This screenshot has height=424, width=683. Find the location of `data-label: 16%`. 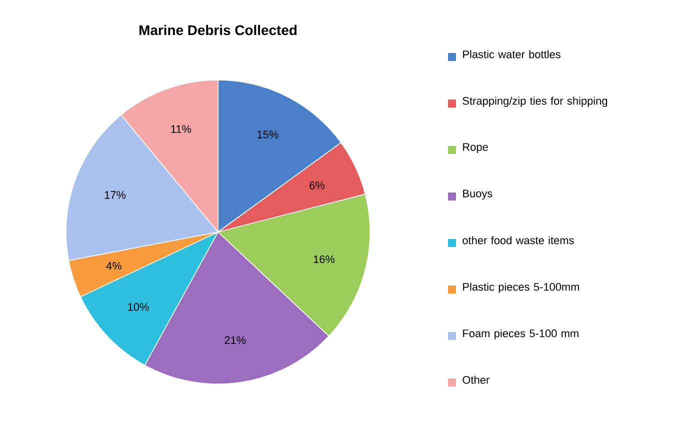

data-label: 16% is located at coordinates (324, 259).